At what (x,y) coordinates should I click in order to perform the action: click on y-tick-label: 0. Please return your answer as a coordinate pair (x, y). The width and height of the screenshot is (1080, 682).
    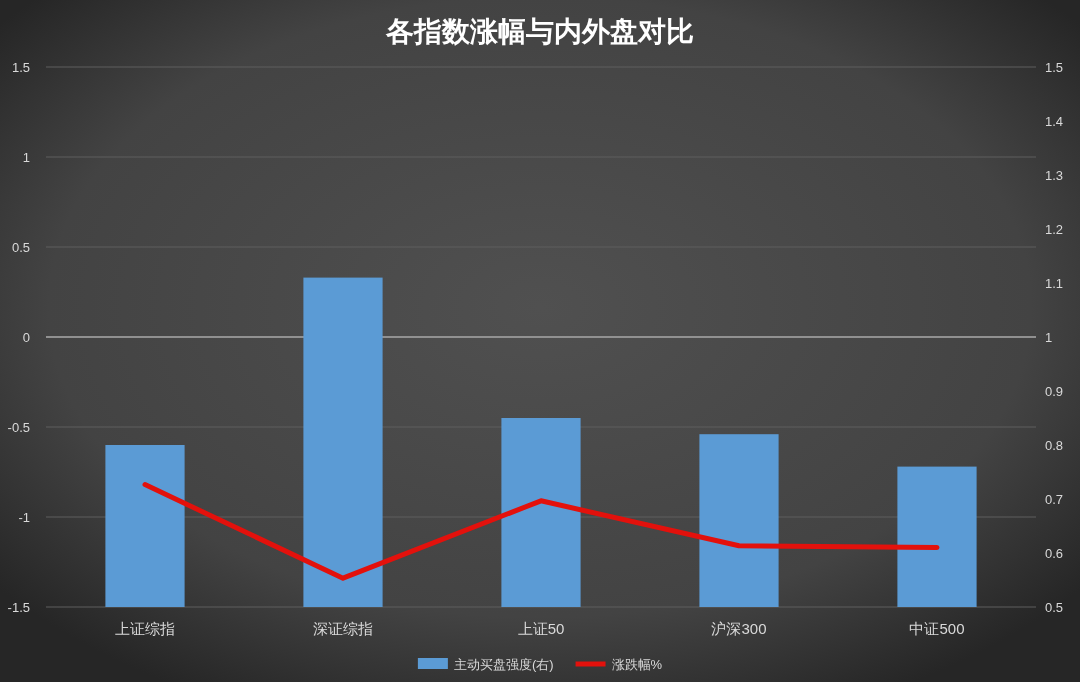
    Looking at the image, I should click on (26, 337).